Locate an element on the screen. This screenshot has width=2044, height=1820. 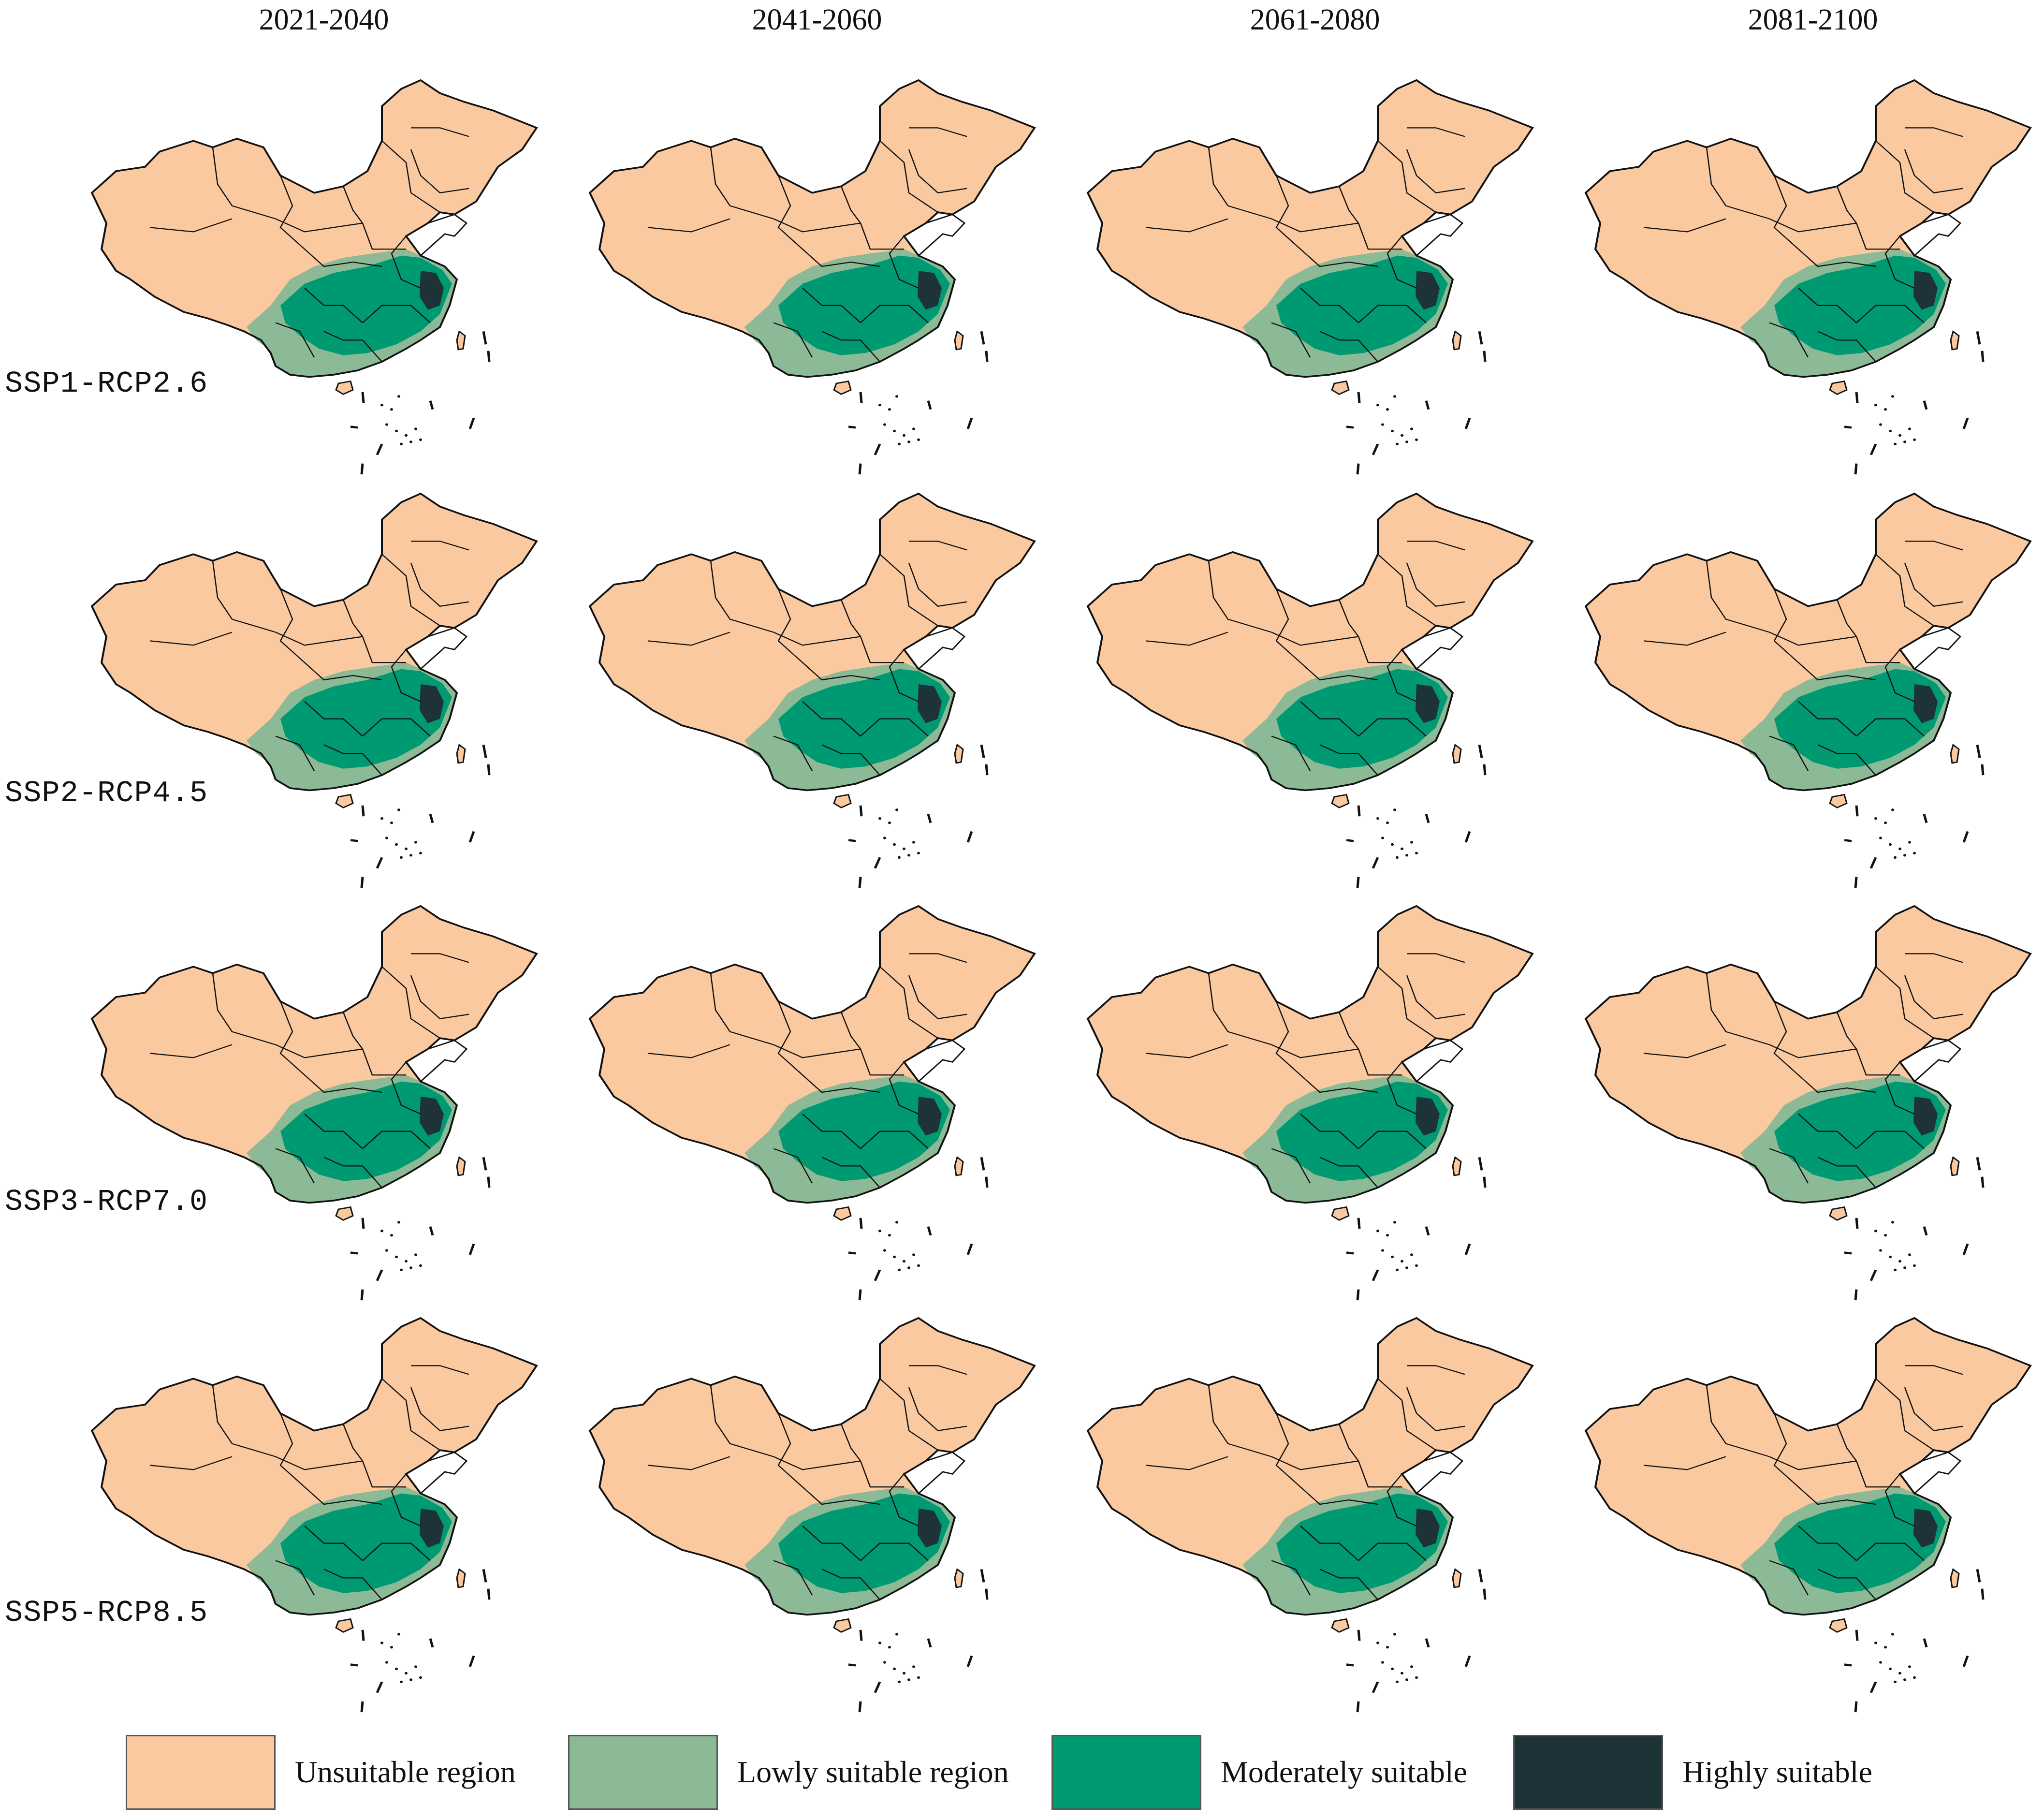
map-panel-r4-c3 is located at coordinates (1310, 1509).